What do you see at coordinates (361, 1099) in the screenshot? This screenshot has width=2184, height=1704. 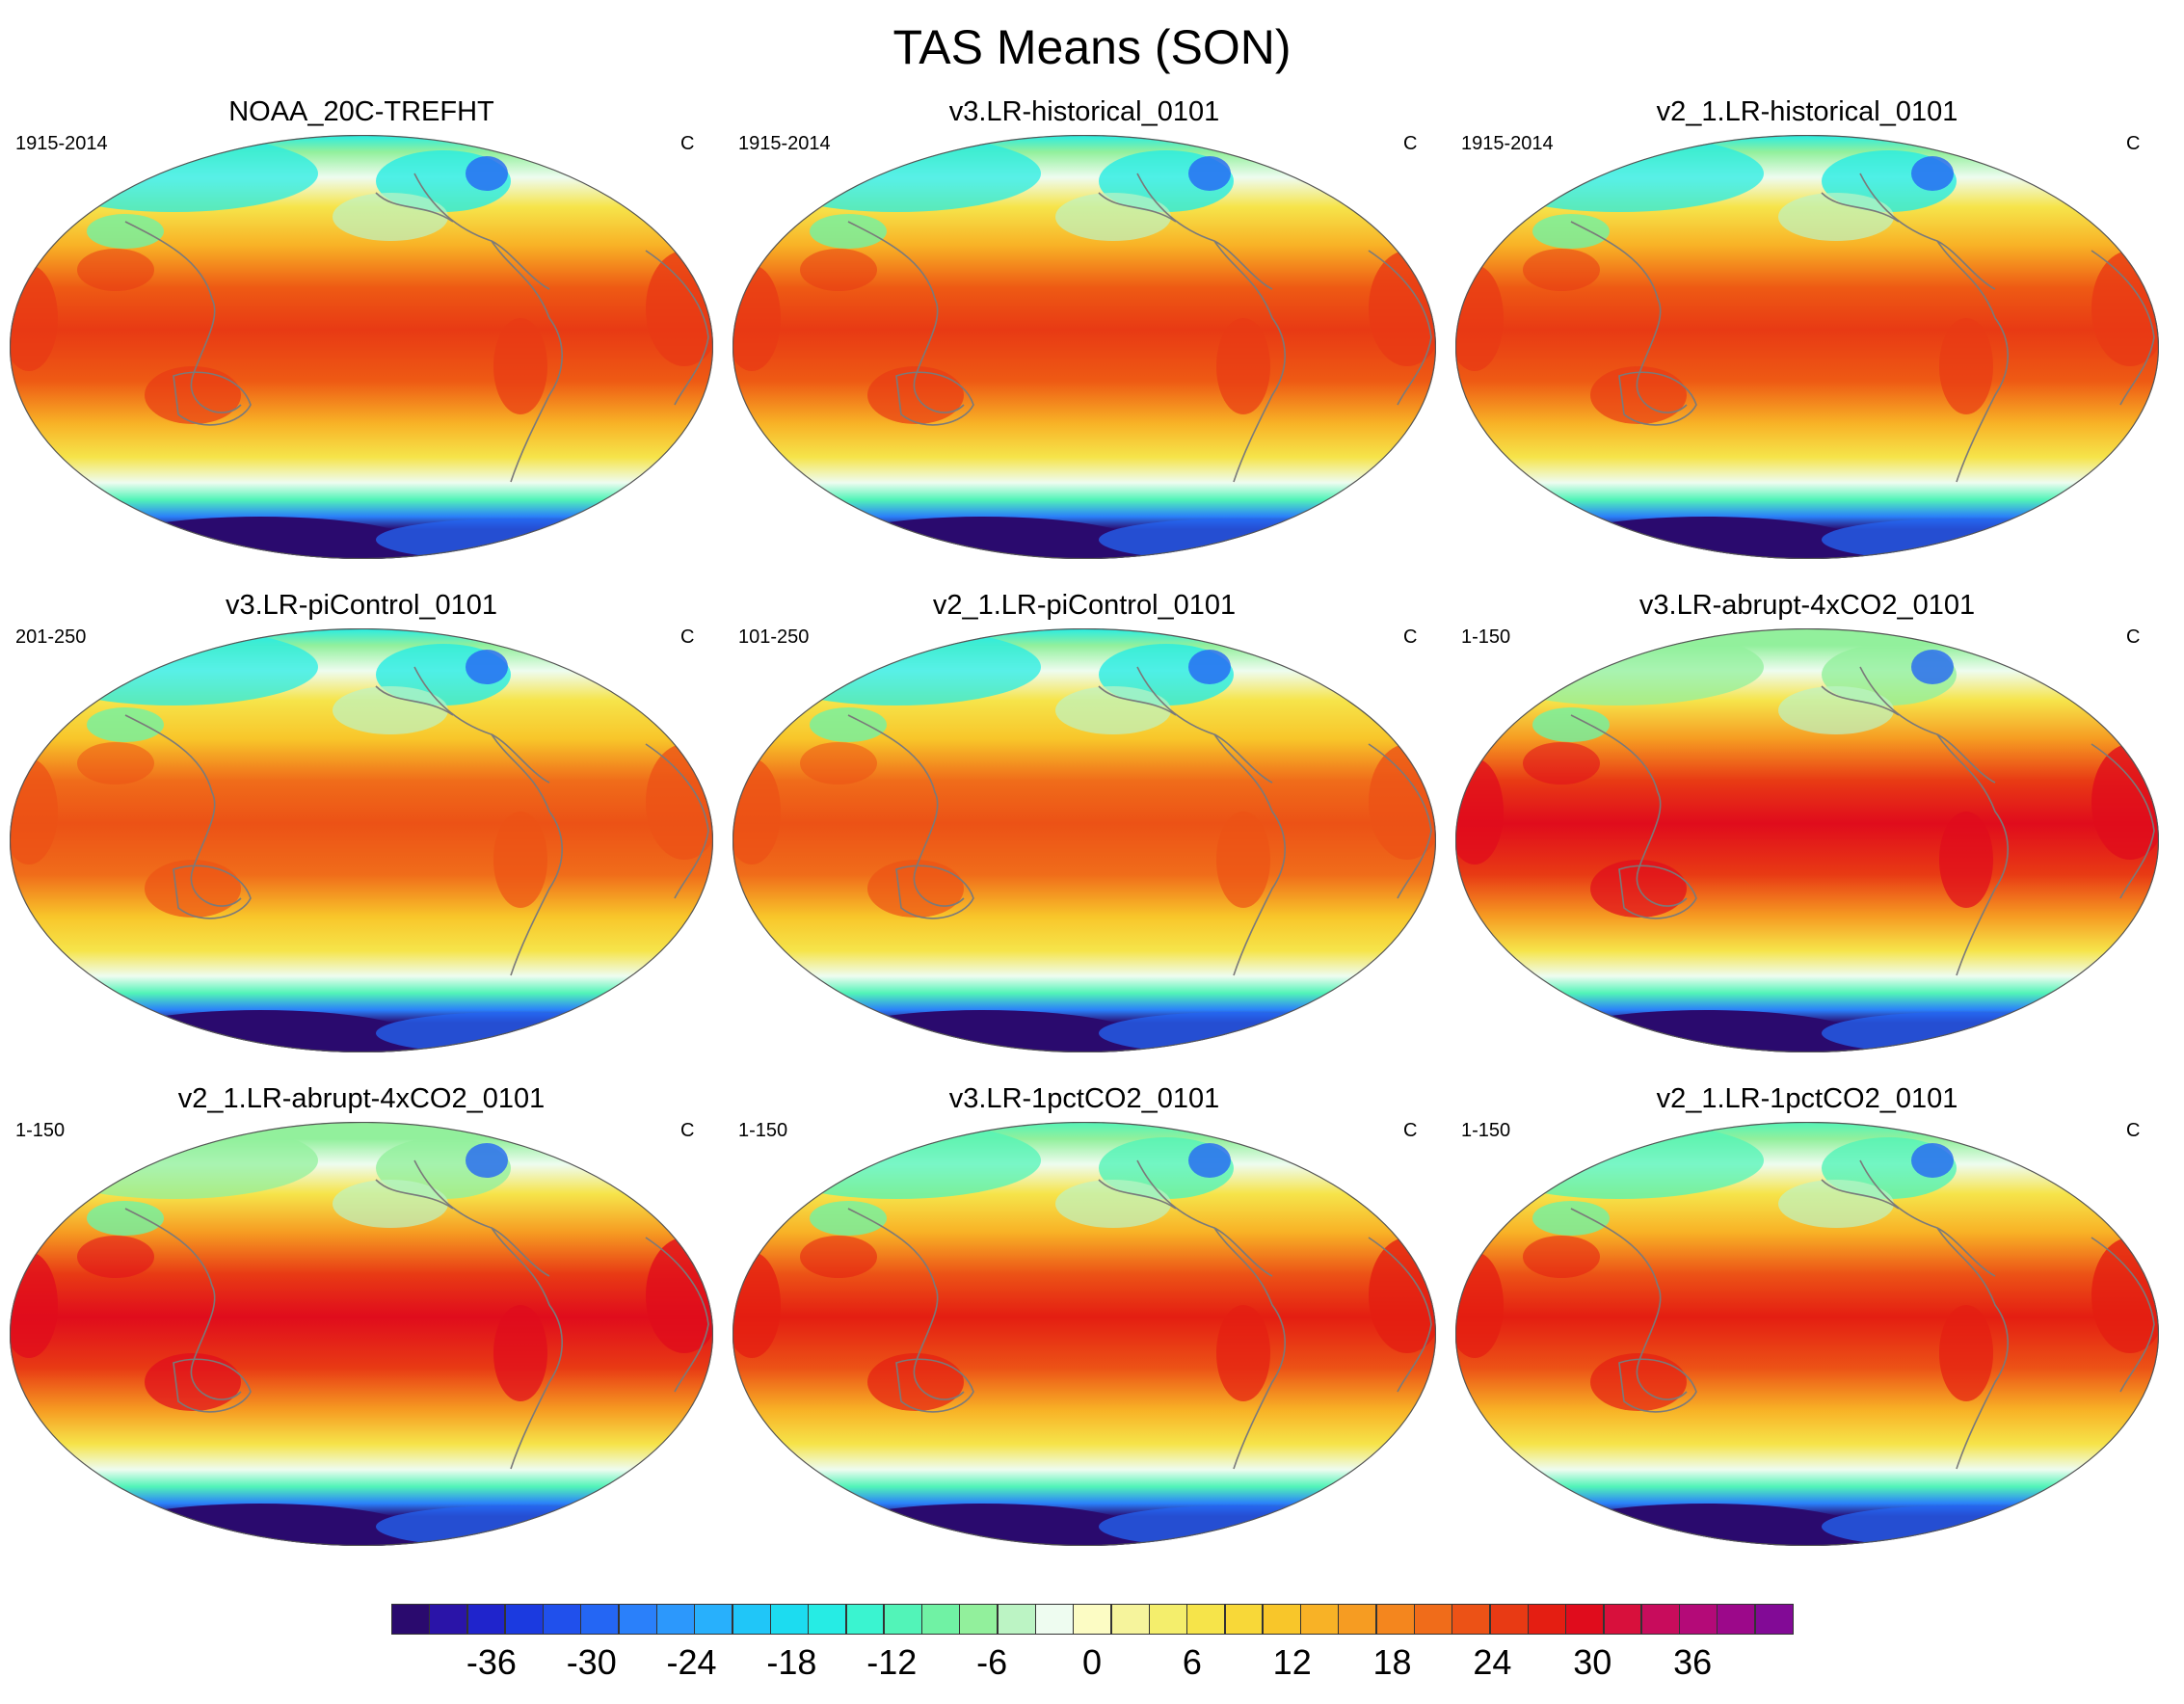 I see `panel-title: v2_1.LR-abrupt-4xCO2_0101` at bounding box center [361, 1099].